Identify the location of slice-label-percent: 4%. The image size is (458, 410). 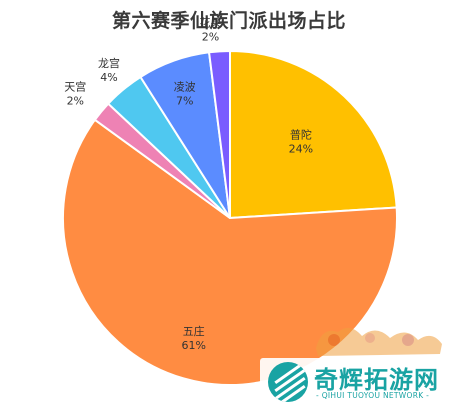
(108, 77).